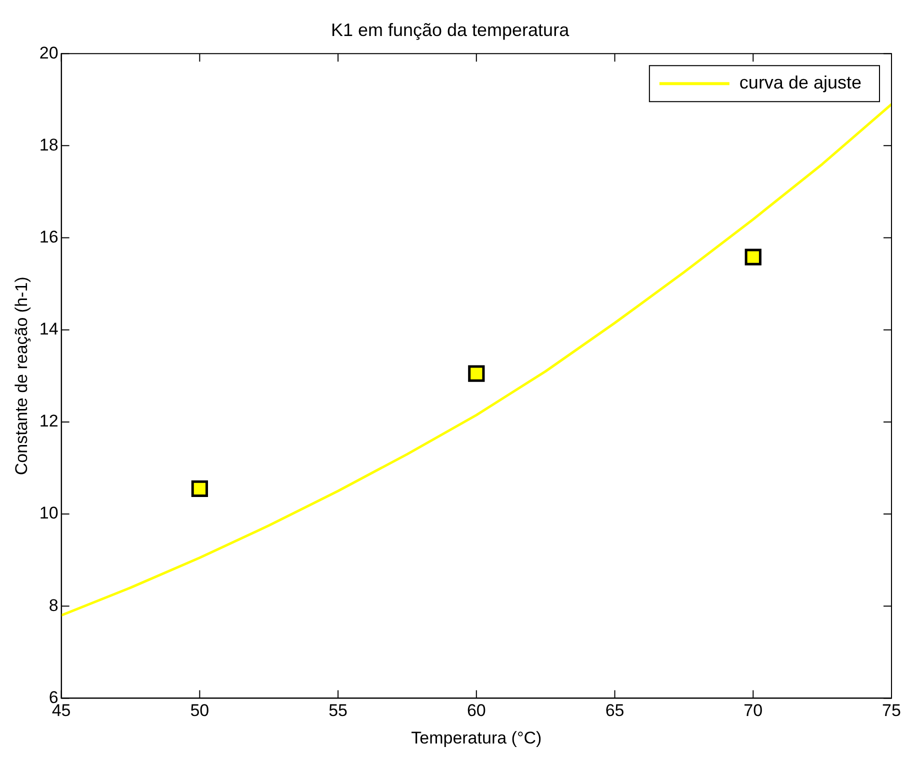 The width and height of the screenshot is (914, 763). I want to click on chart-title: K1 em função da temperatura, so click(450, 30).